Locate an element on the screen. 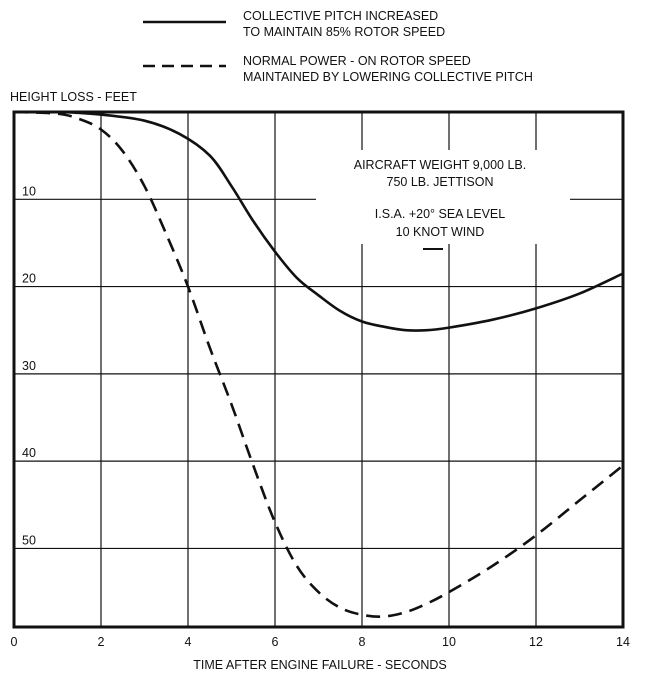 The image size is (647, 679). y-axis-label: HEIGHT LOSS - FEET is located at coordinates (73, 97).